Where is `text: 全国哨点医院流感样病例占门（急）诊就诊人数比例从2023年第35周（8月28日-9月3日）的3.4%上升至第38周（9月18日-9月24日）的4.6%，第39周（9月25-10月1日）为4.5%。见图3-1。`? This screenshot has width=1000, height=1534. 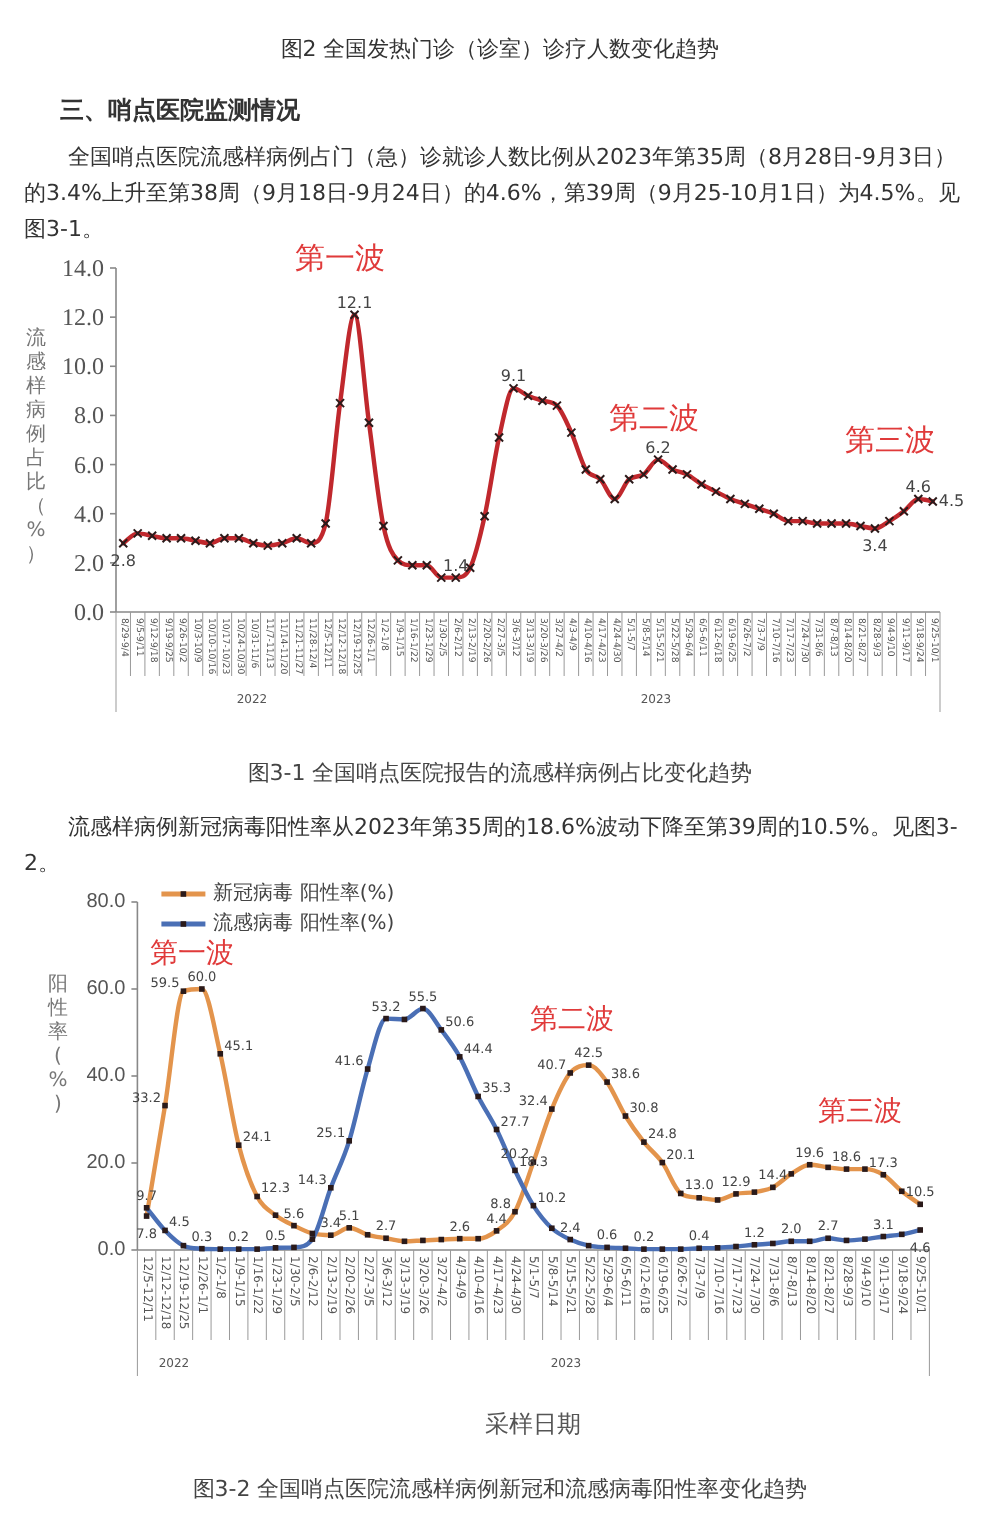
text: 全国哨点医院流感样病例占门（急）诊就诊人数比例从2023年第35周（8月28日-9月3日）的3.4%上升至第38周（9月18日-9月24日）的4.6%，第39周（9月25-10月1日）为4.5%。见图3-1。 is located at coordinates (492, 193).